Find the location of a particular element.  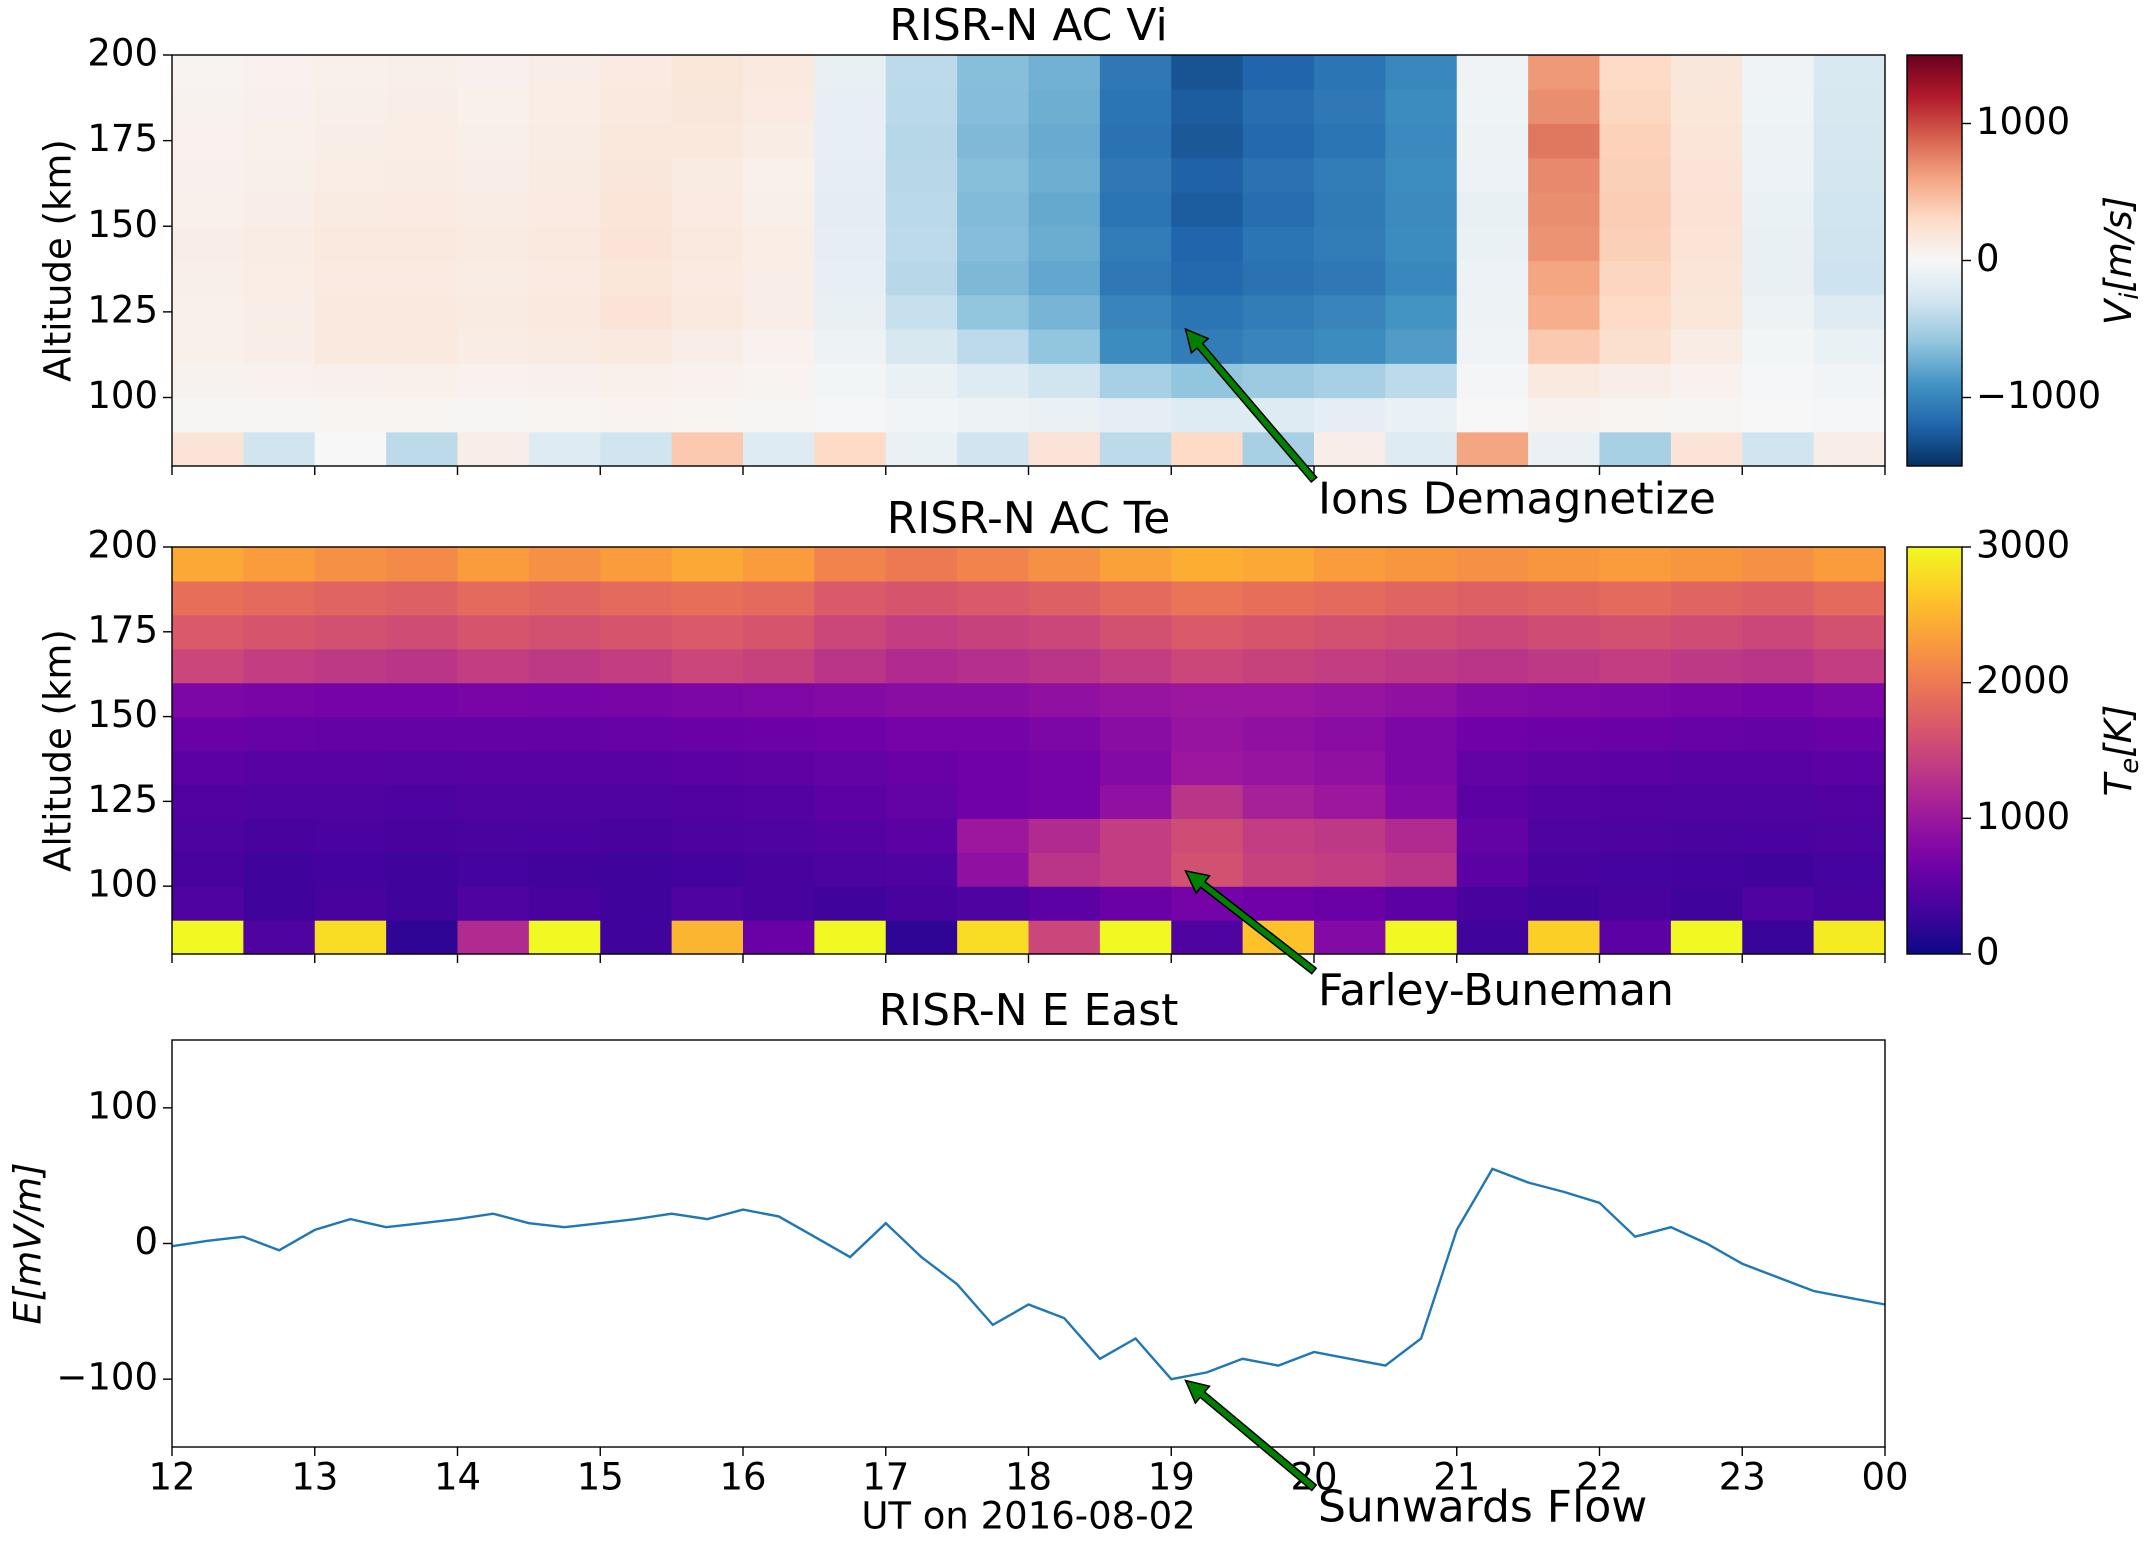

colorbar is located at coordinates (1934, 260).